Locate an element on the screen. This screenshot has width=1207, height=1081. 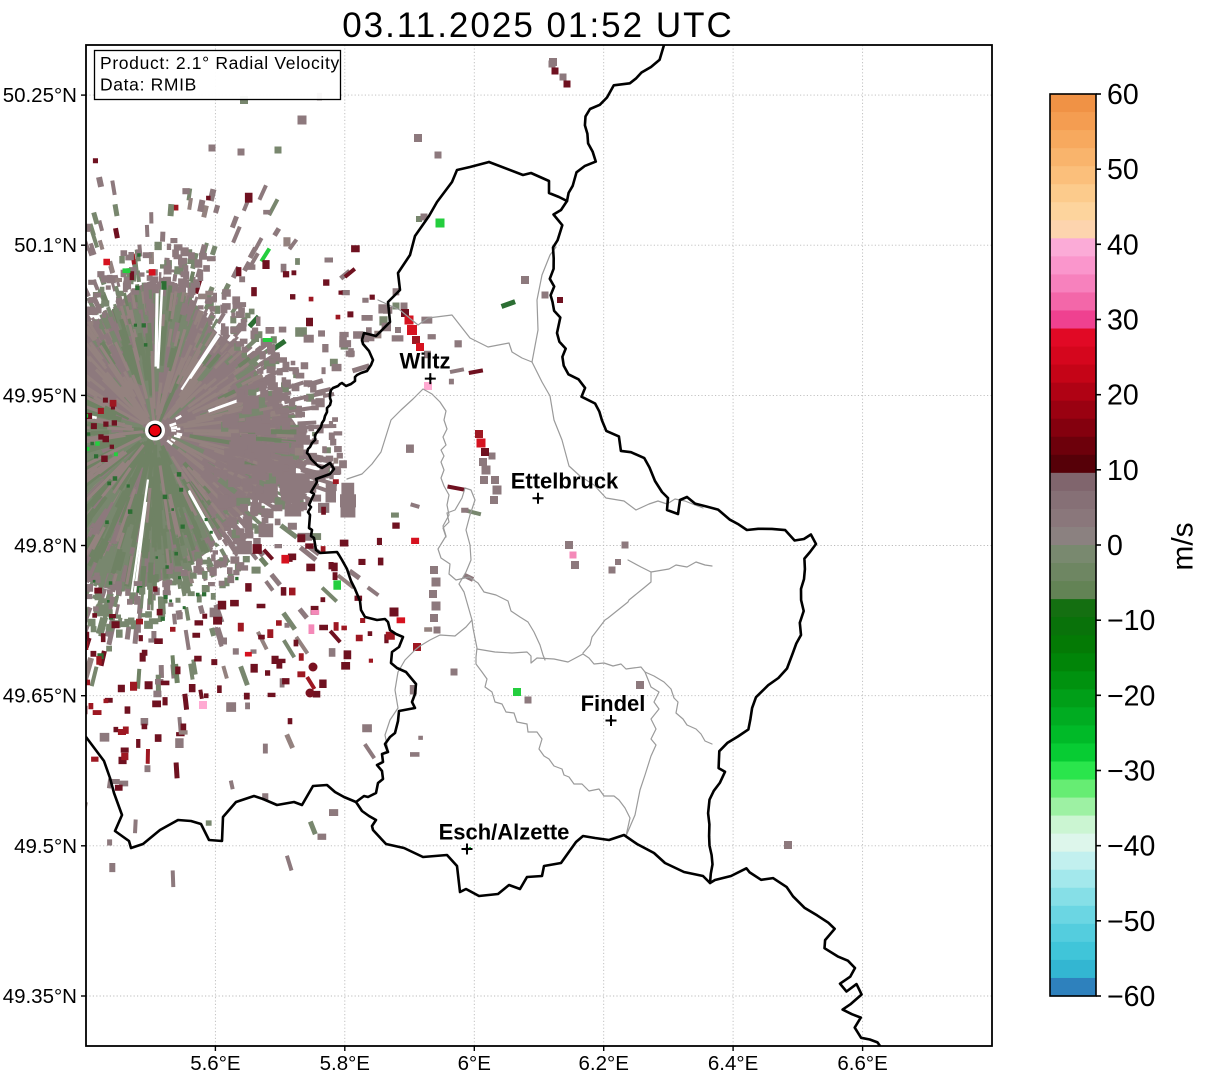
svg-text: 20 is located at coordinates (1123, 396).